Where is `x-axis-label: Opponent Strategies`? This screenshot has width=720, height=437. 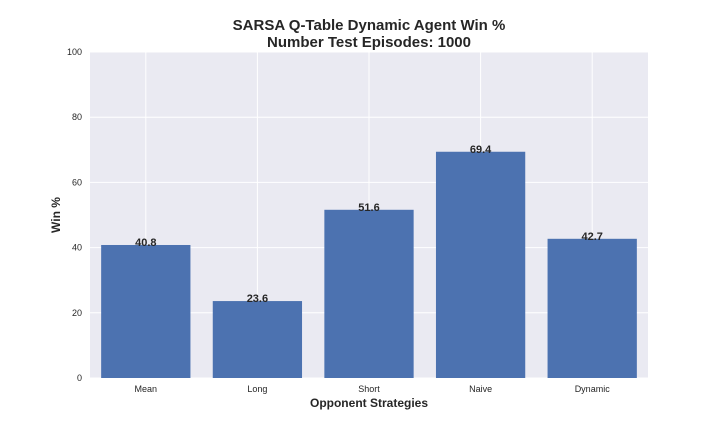 x-axis-label: Opponent Strategies is located at coordinates (369, 403).